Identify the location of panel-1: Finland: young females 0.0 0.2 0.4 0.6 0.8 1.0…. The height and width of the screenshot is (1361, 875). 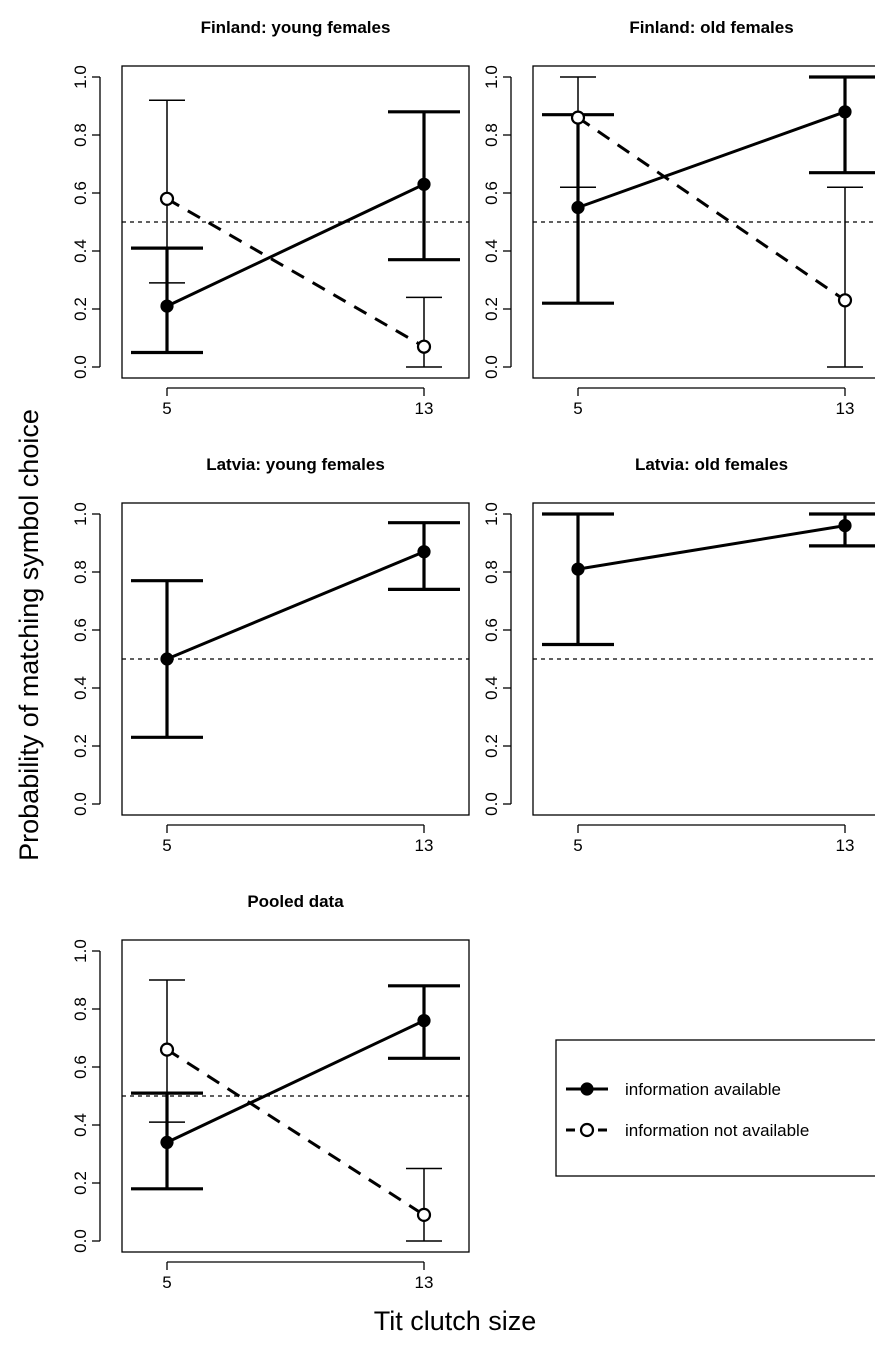
(270, 218).